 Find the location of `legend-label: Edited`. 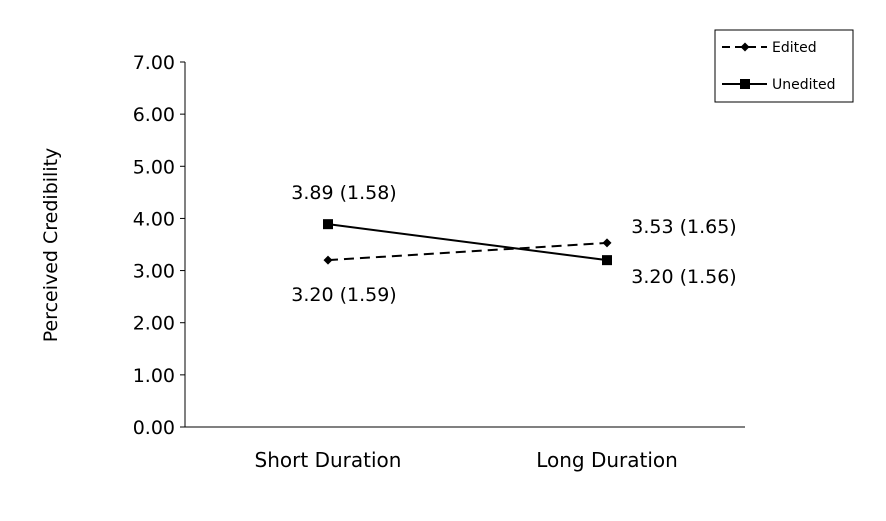

legend-label: Edited is located at coordinates (794, 48).